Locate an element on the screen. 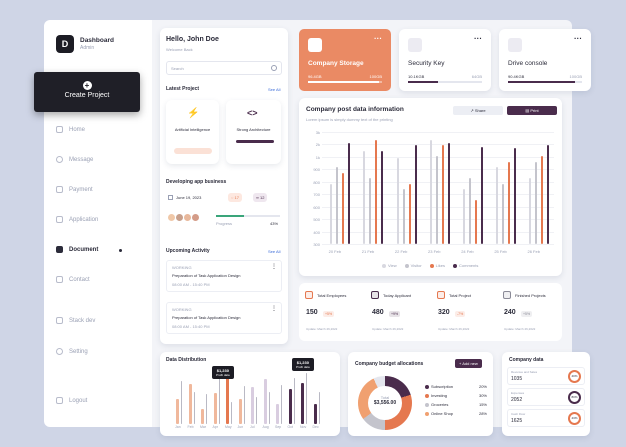  tooltip: $1,230 Profit data is located at coordinates (223, 372).